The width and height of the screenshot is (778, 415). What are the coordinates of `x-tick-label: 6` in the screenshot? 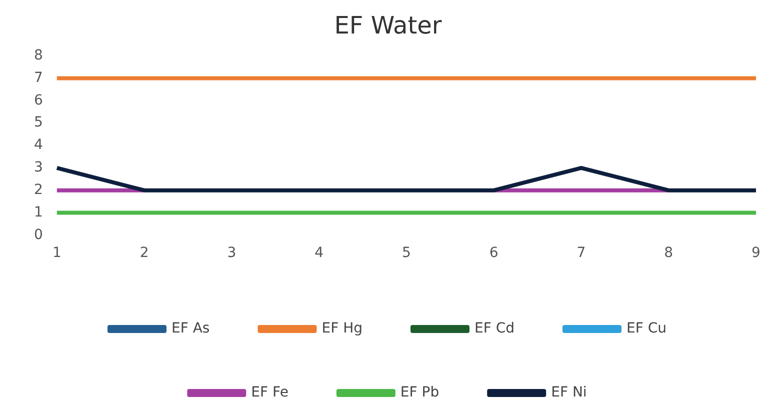 It's located at (493, 253).